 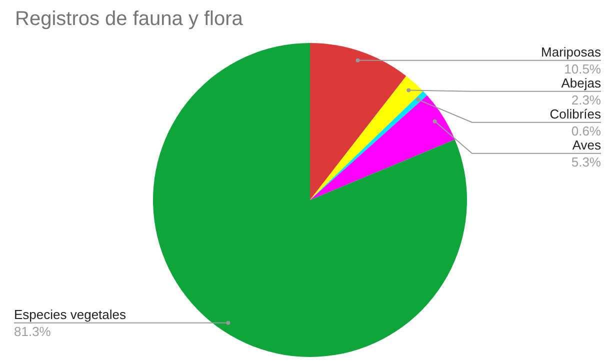 What do you see at coordinates (587, 144) in the screenshot?
I see `slice-label: Aves` at bounding box center [587, 144].